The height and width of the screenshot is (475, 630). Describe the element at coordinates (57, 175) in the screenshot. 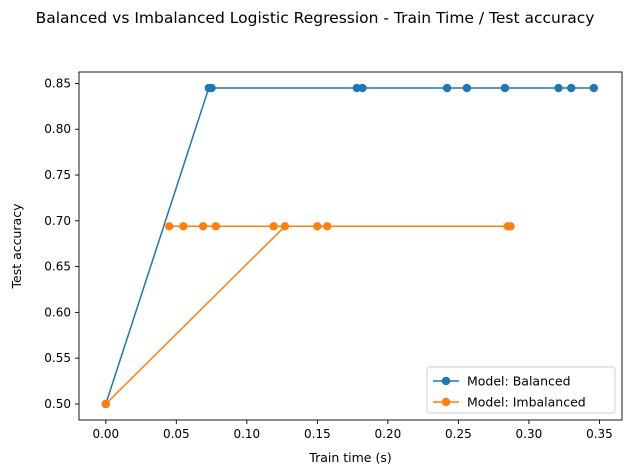

I see `y-tick-label: 0.75` at that location.